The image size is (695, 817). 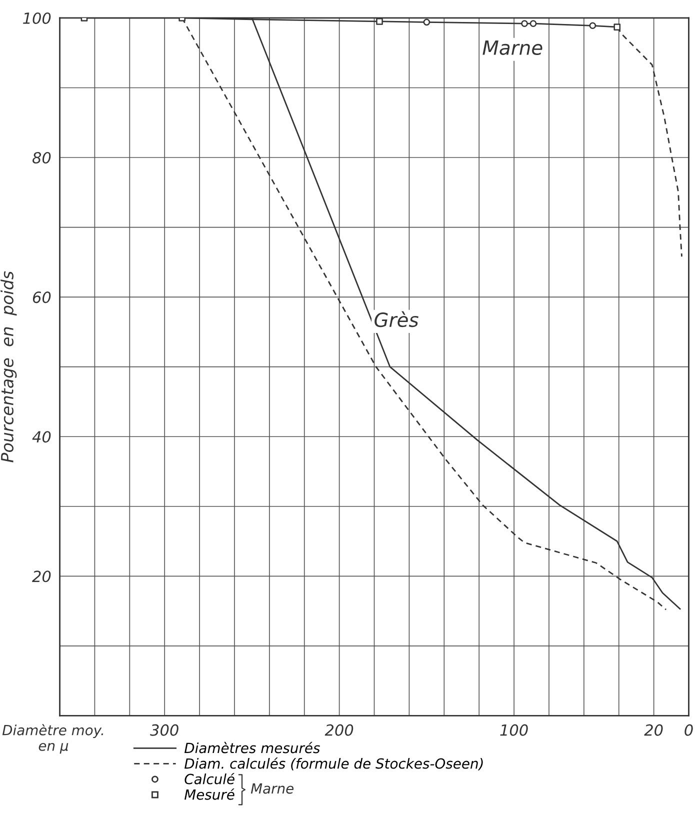 I want to click on x-axis-title: Diamètre moy. en µ, so click(x=53, y=739).